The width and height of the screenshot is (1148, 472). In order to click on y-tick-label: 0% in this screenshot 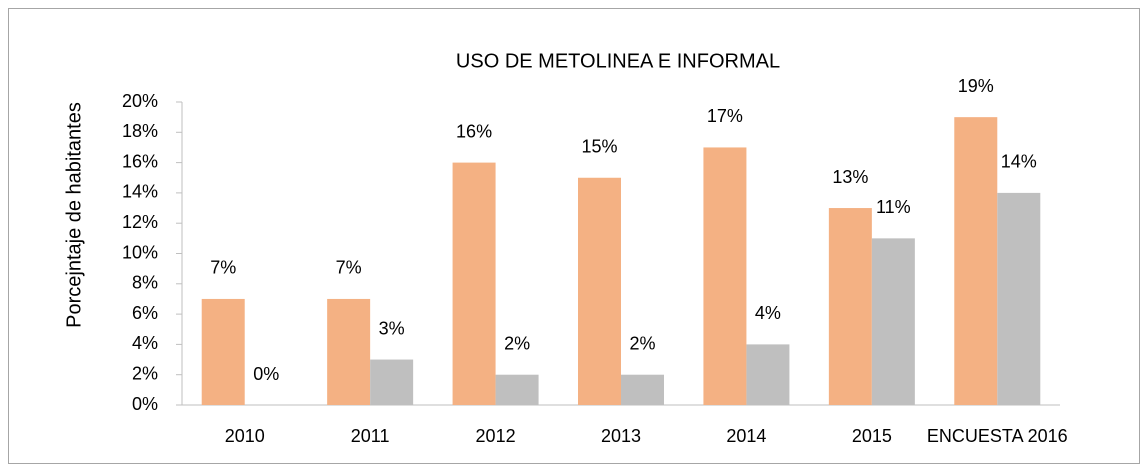, I will do `click(145, 404)`.